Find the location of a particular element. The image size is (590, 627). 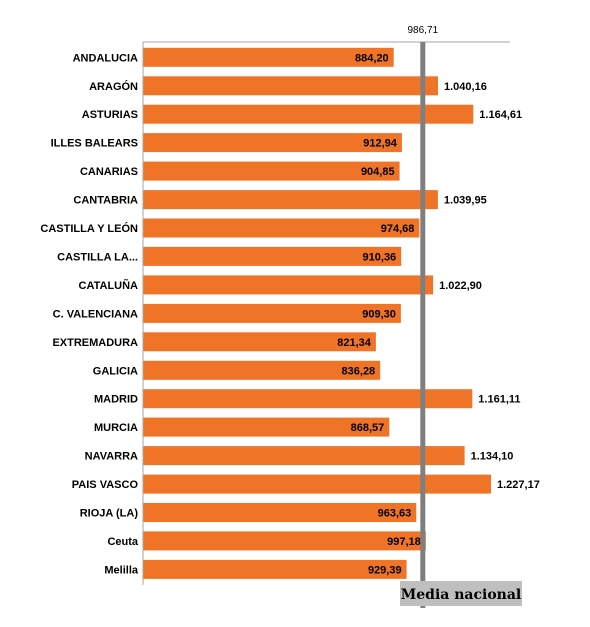

legend-label: Media nacional is located at coordinates (461, 595).